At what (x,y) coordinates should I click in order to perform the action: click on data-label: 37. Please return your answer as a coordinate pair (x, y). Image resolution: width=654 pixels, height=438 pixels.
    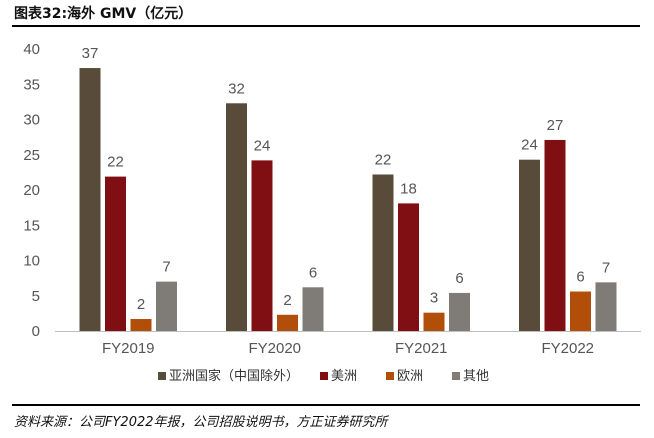
    Looking at the image, I should click on (90, 53).